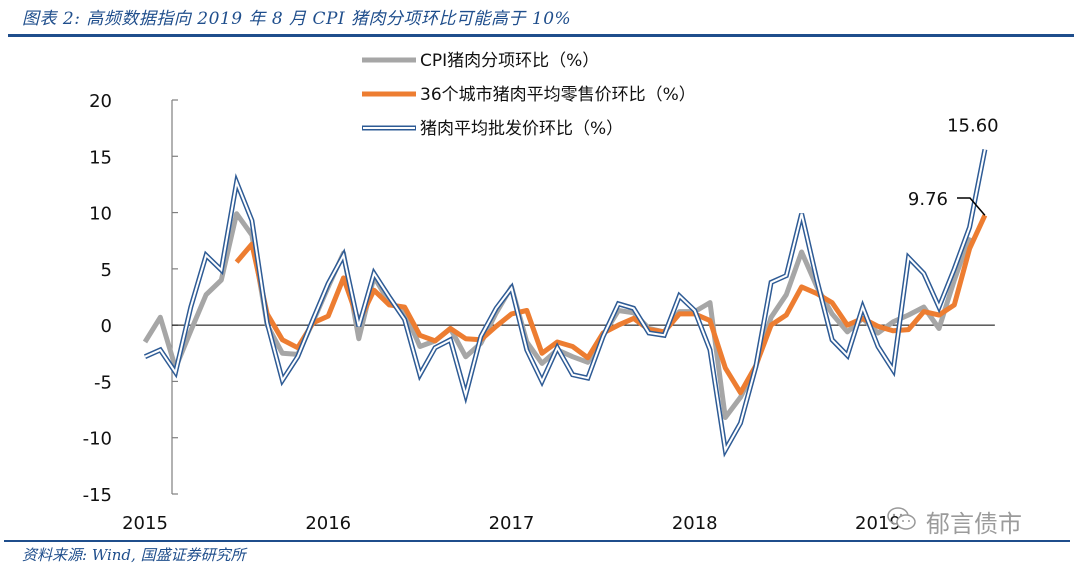  I want to click on y-tick-label: 5, so click(106, 270).